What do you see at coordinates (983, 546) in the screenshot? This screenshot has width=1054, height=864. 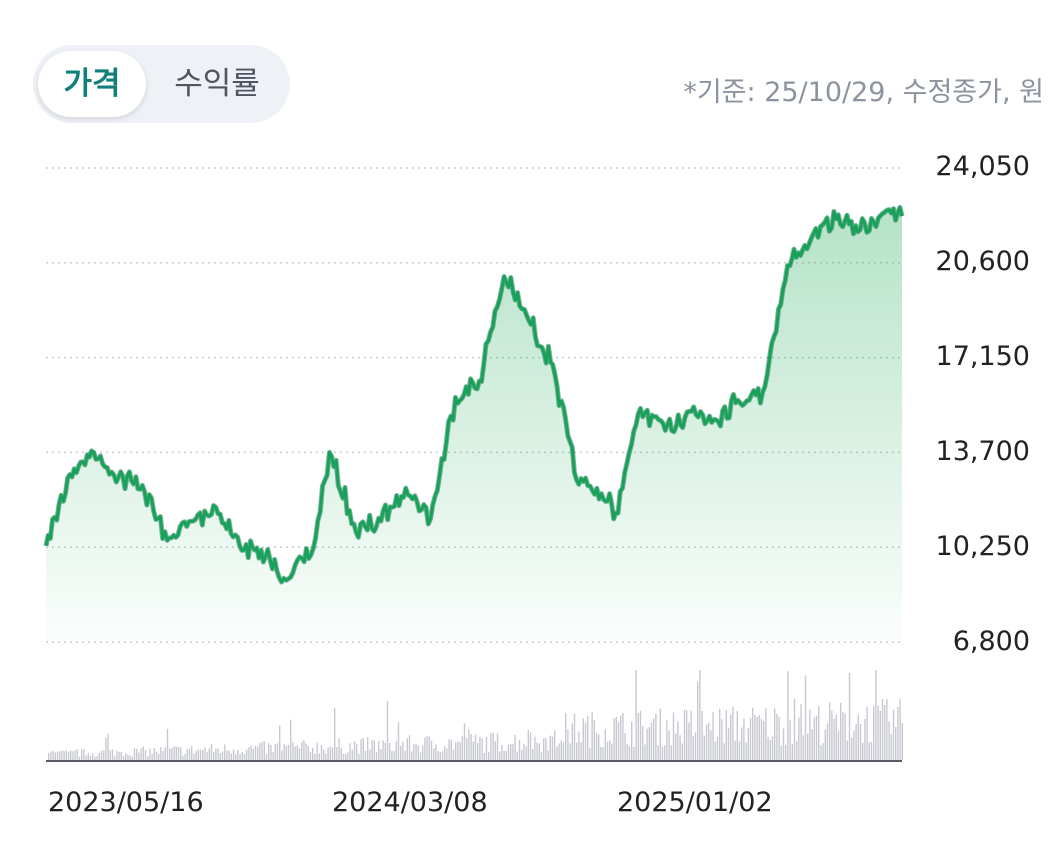 I see `y-tick-label: 10,250` at bounding box center [983, 546].